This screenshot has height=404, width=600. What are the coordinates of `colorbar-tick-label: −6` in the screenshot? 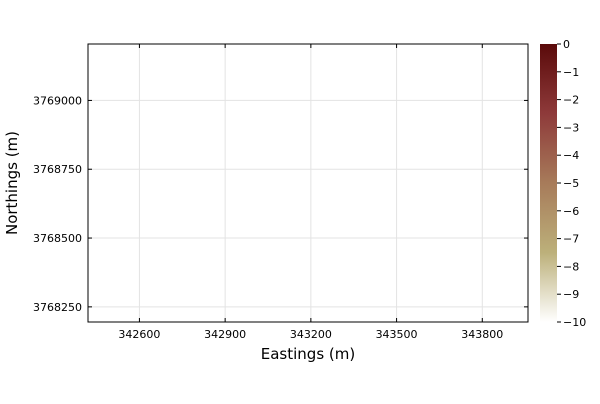 It's located at (571, 211).